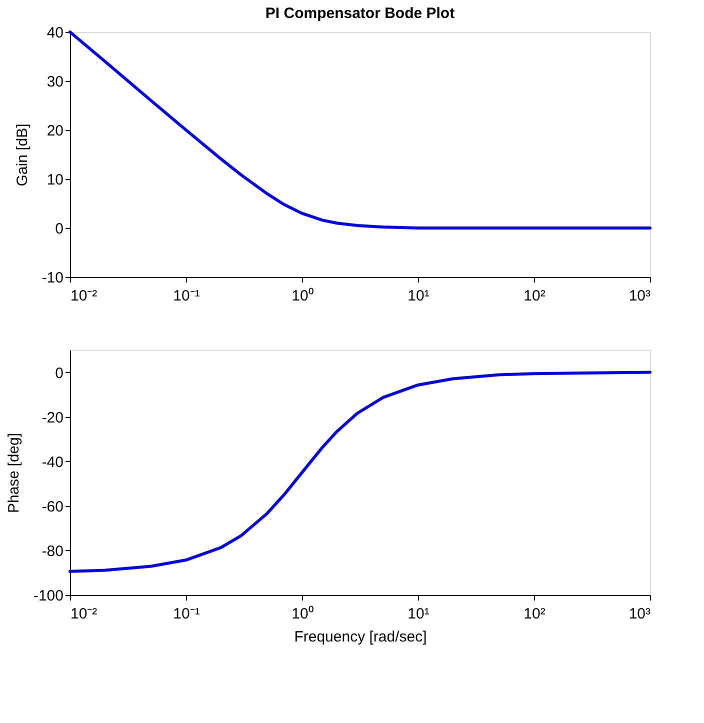  Describe the element at coordinates (55, 82) in the screenshot. I see `y-tick-label: 30` at that location.